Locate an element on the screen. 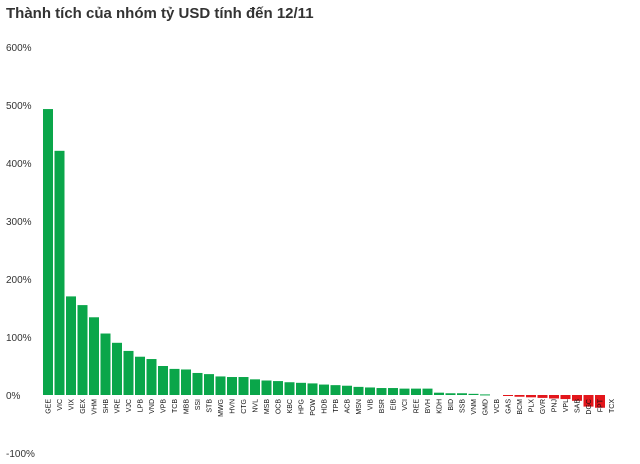 This screenshot has height=464, width=640. x-tick-label: KBC is located at coordinates (290, 406).